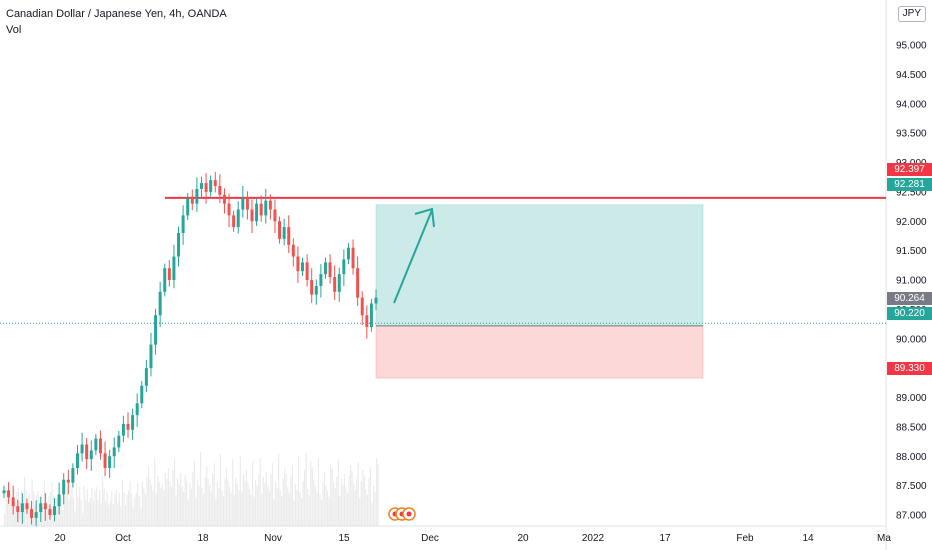 The image size is (932, 550). I want to click on x-tick-label: Dec, so click(430, 538).